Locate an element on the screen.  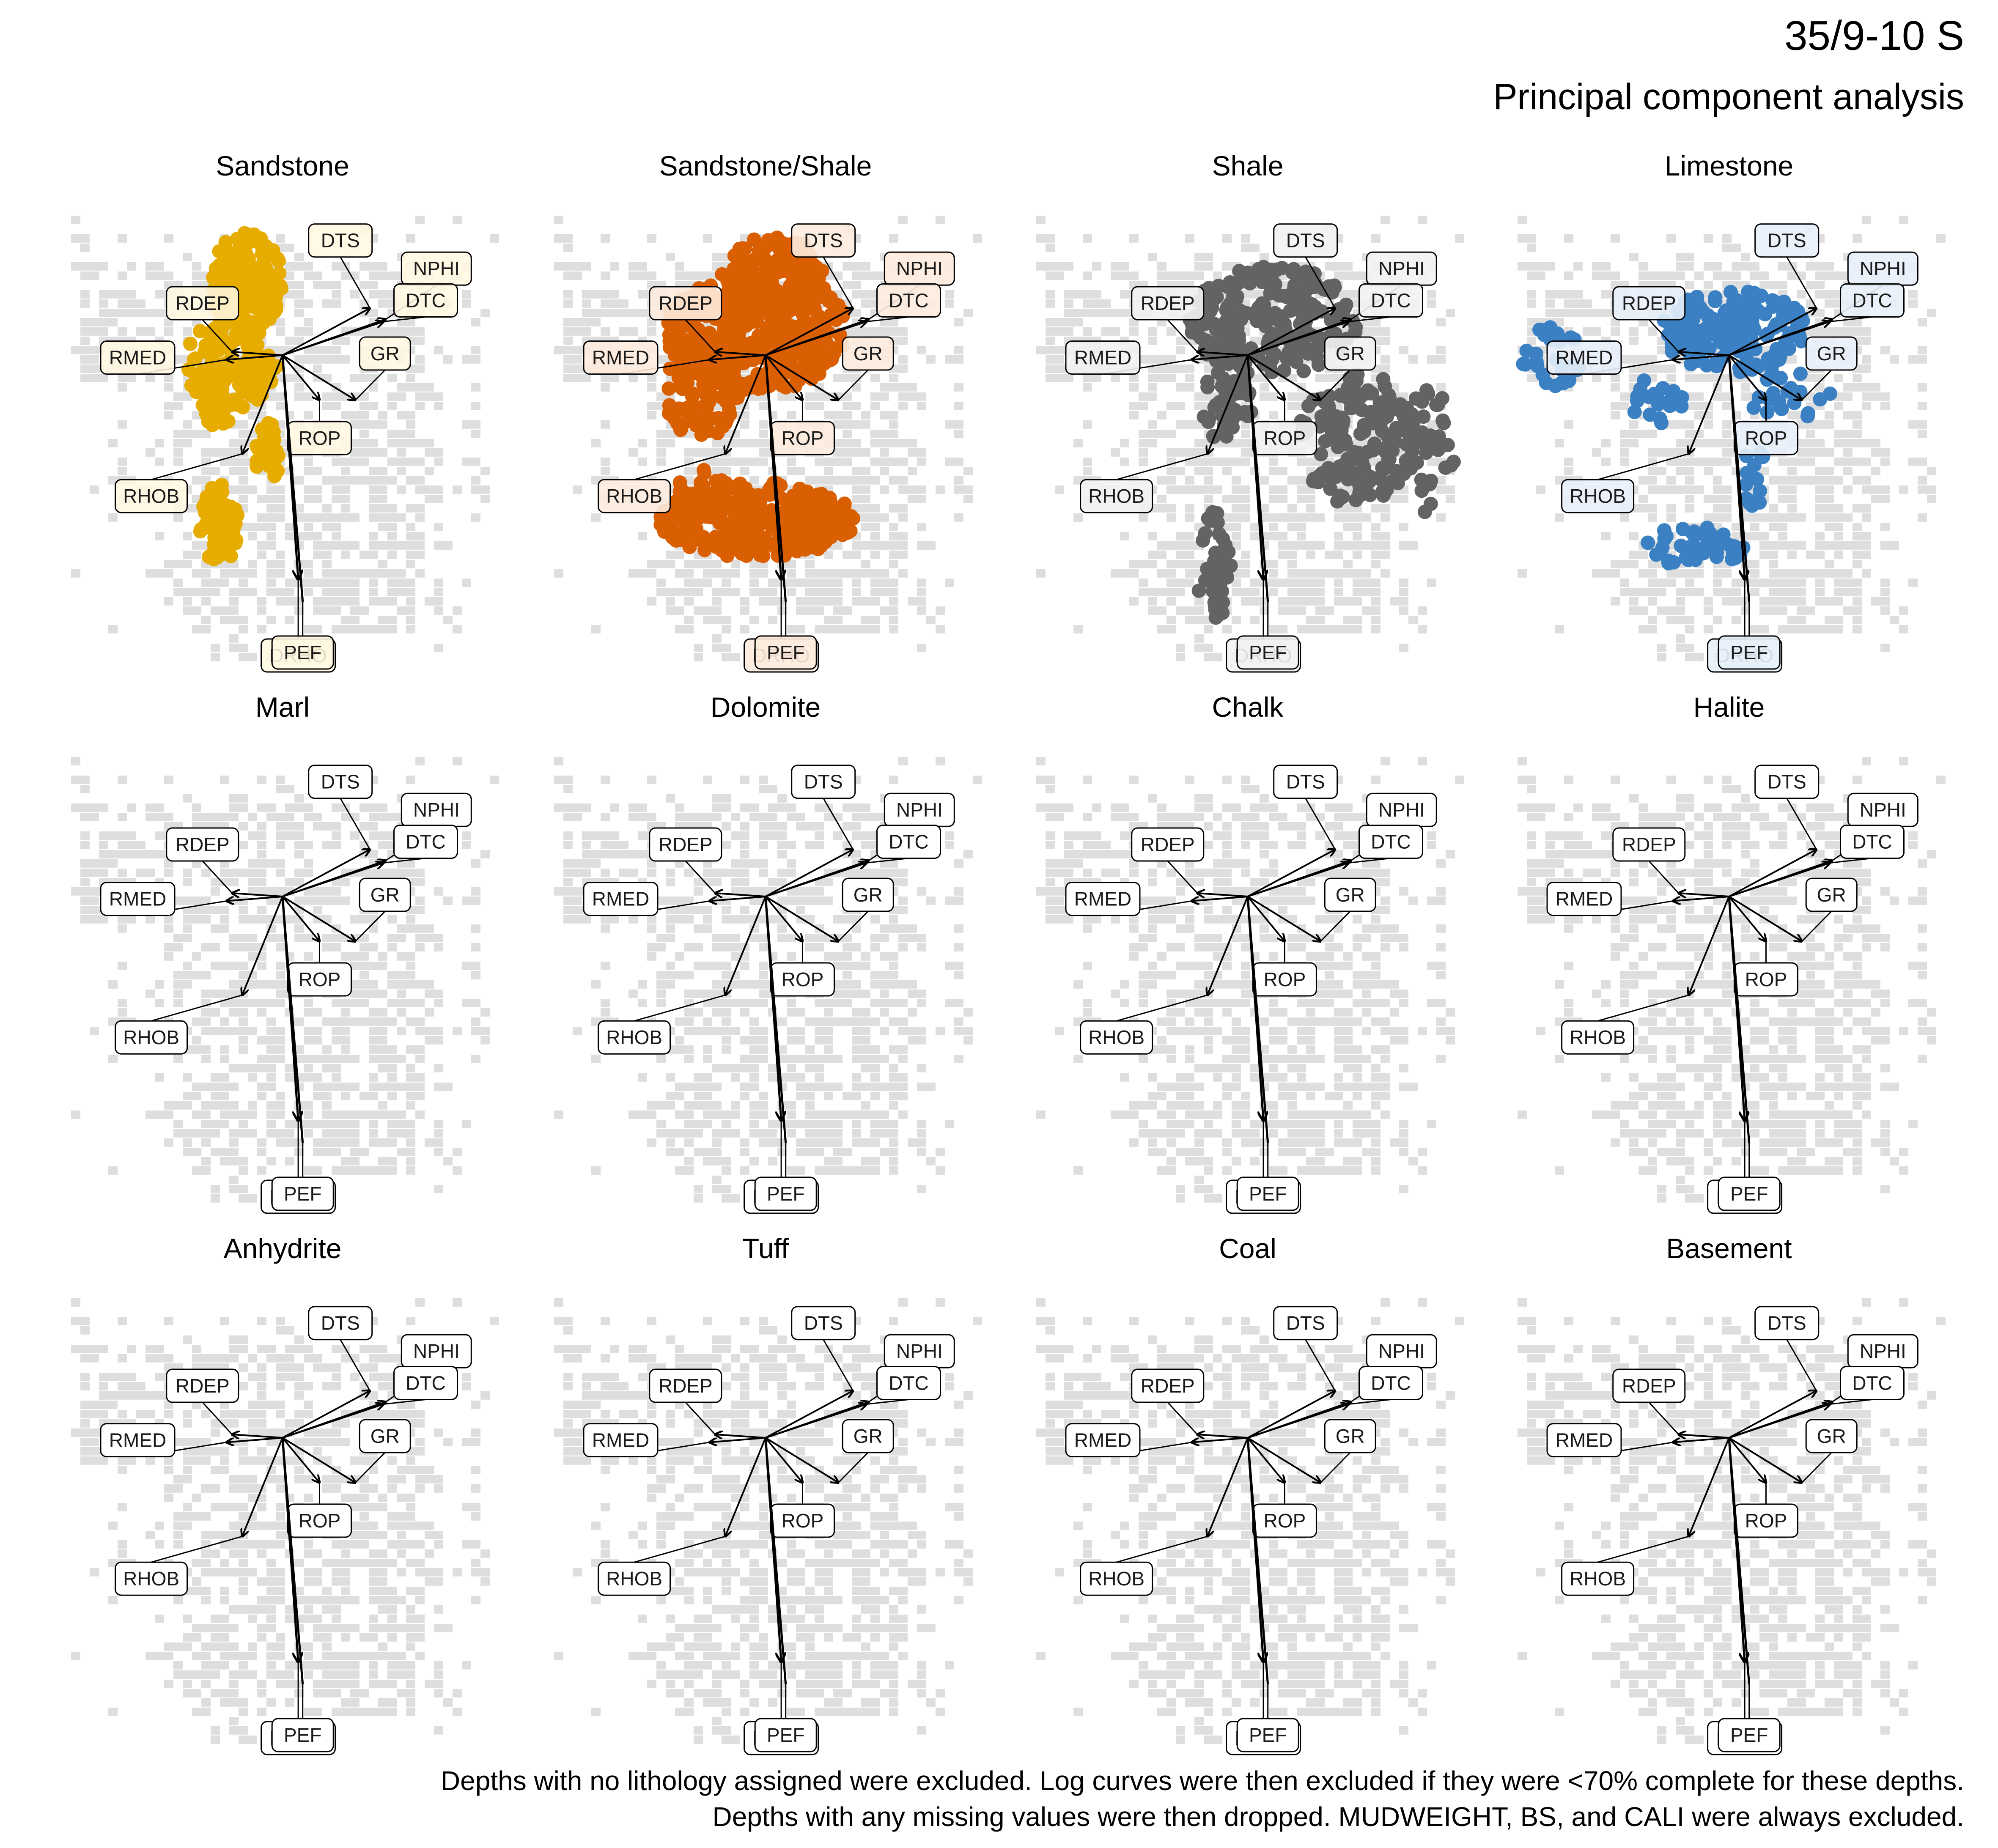
facet-title: Marl is located at coordinates (282, 707).